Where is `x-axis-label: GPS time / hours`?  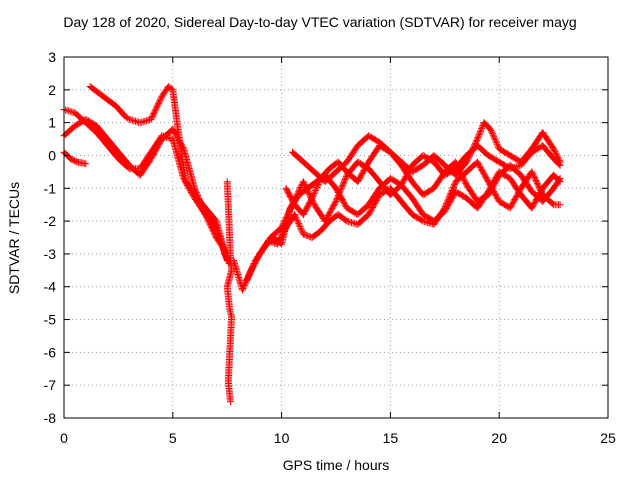 x-axis-label: GPS time / hours is located at coordinates (336, 465).